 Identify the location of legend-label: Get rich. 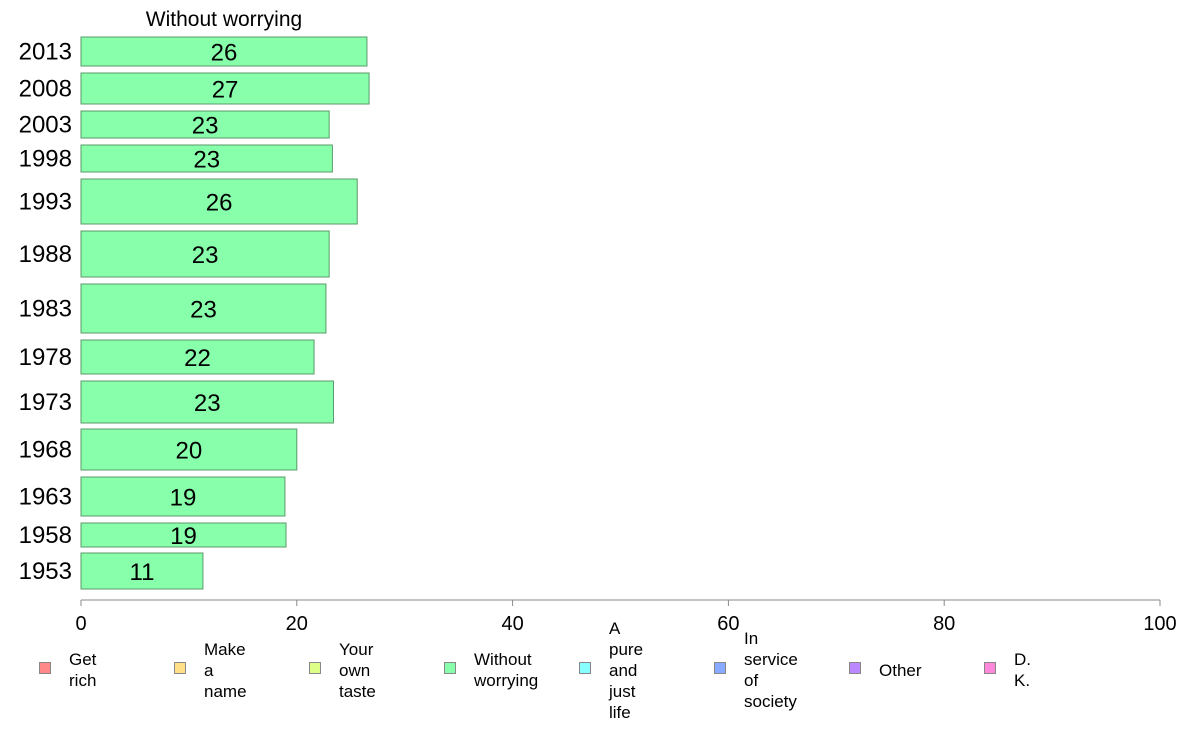
(83, 670).